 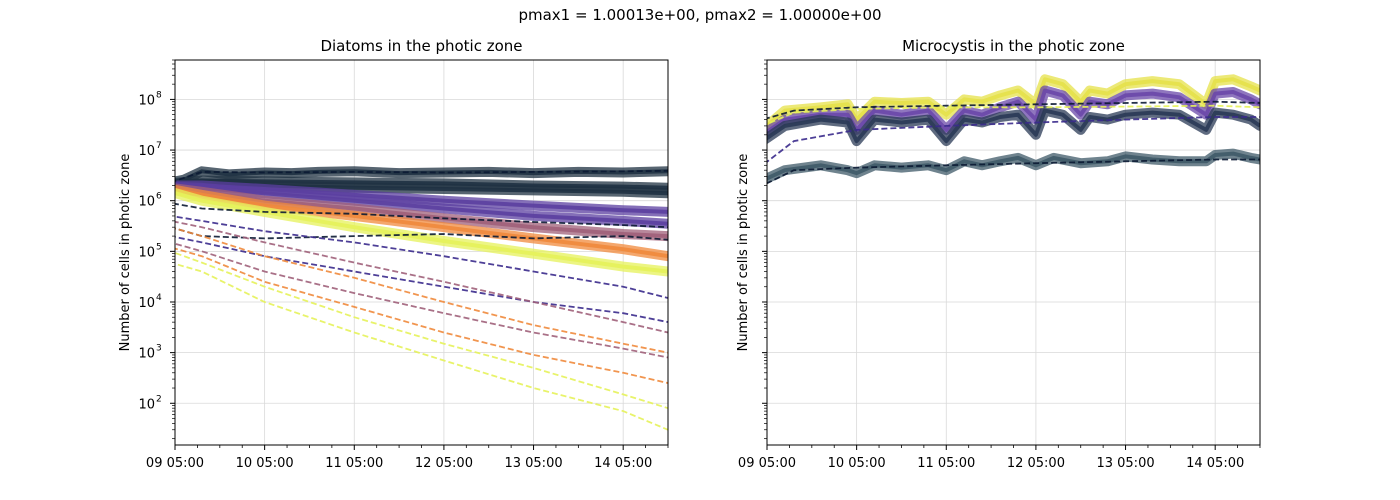 I want to click on y-tick-label-exponent: 2, so click(x=159, y=399).